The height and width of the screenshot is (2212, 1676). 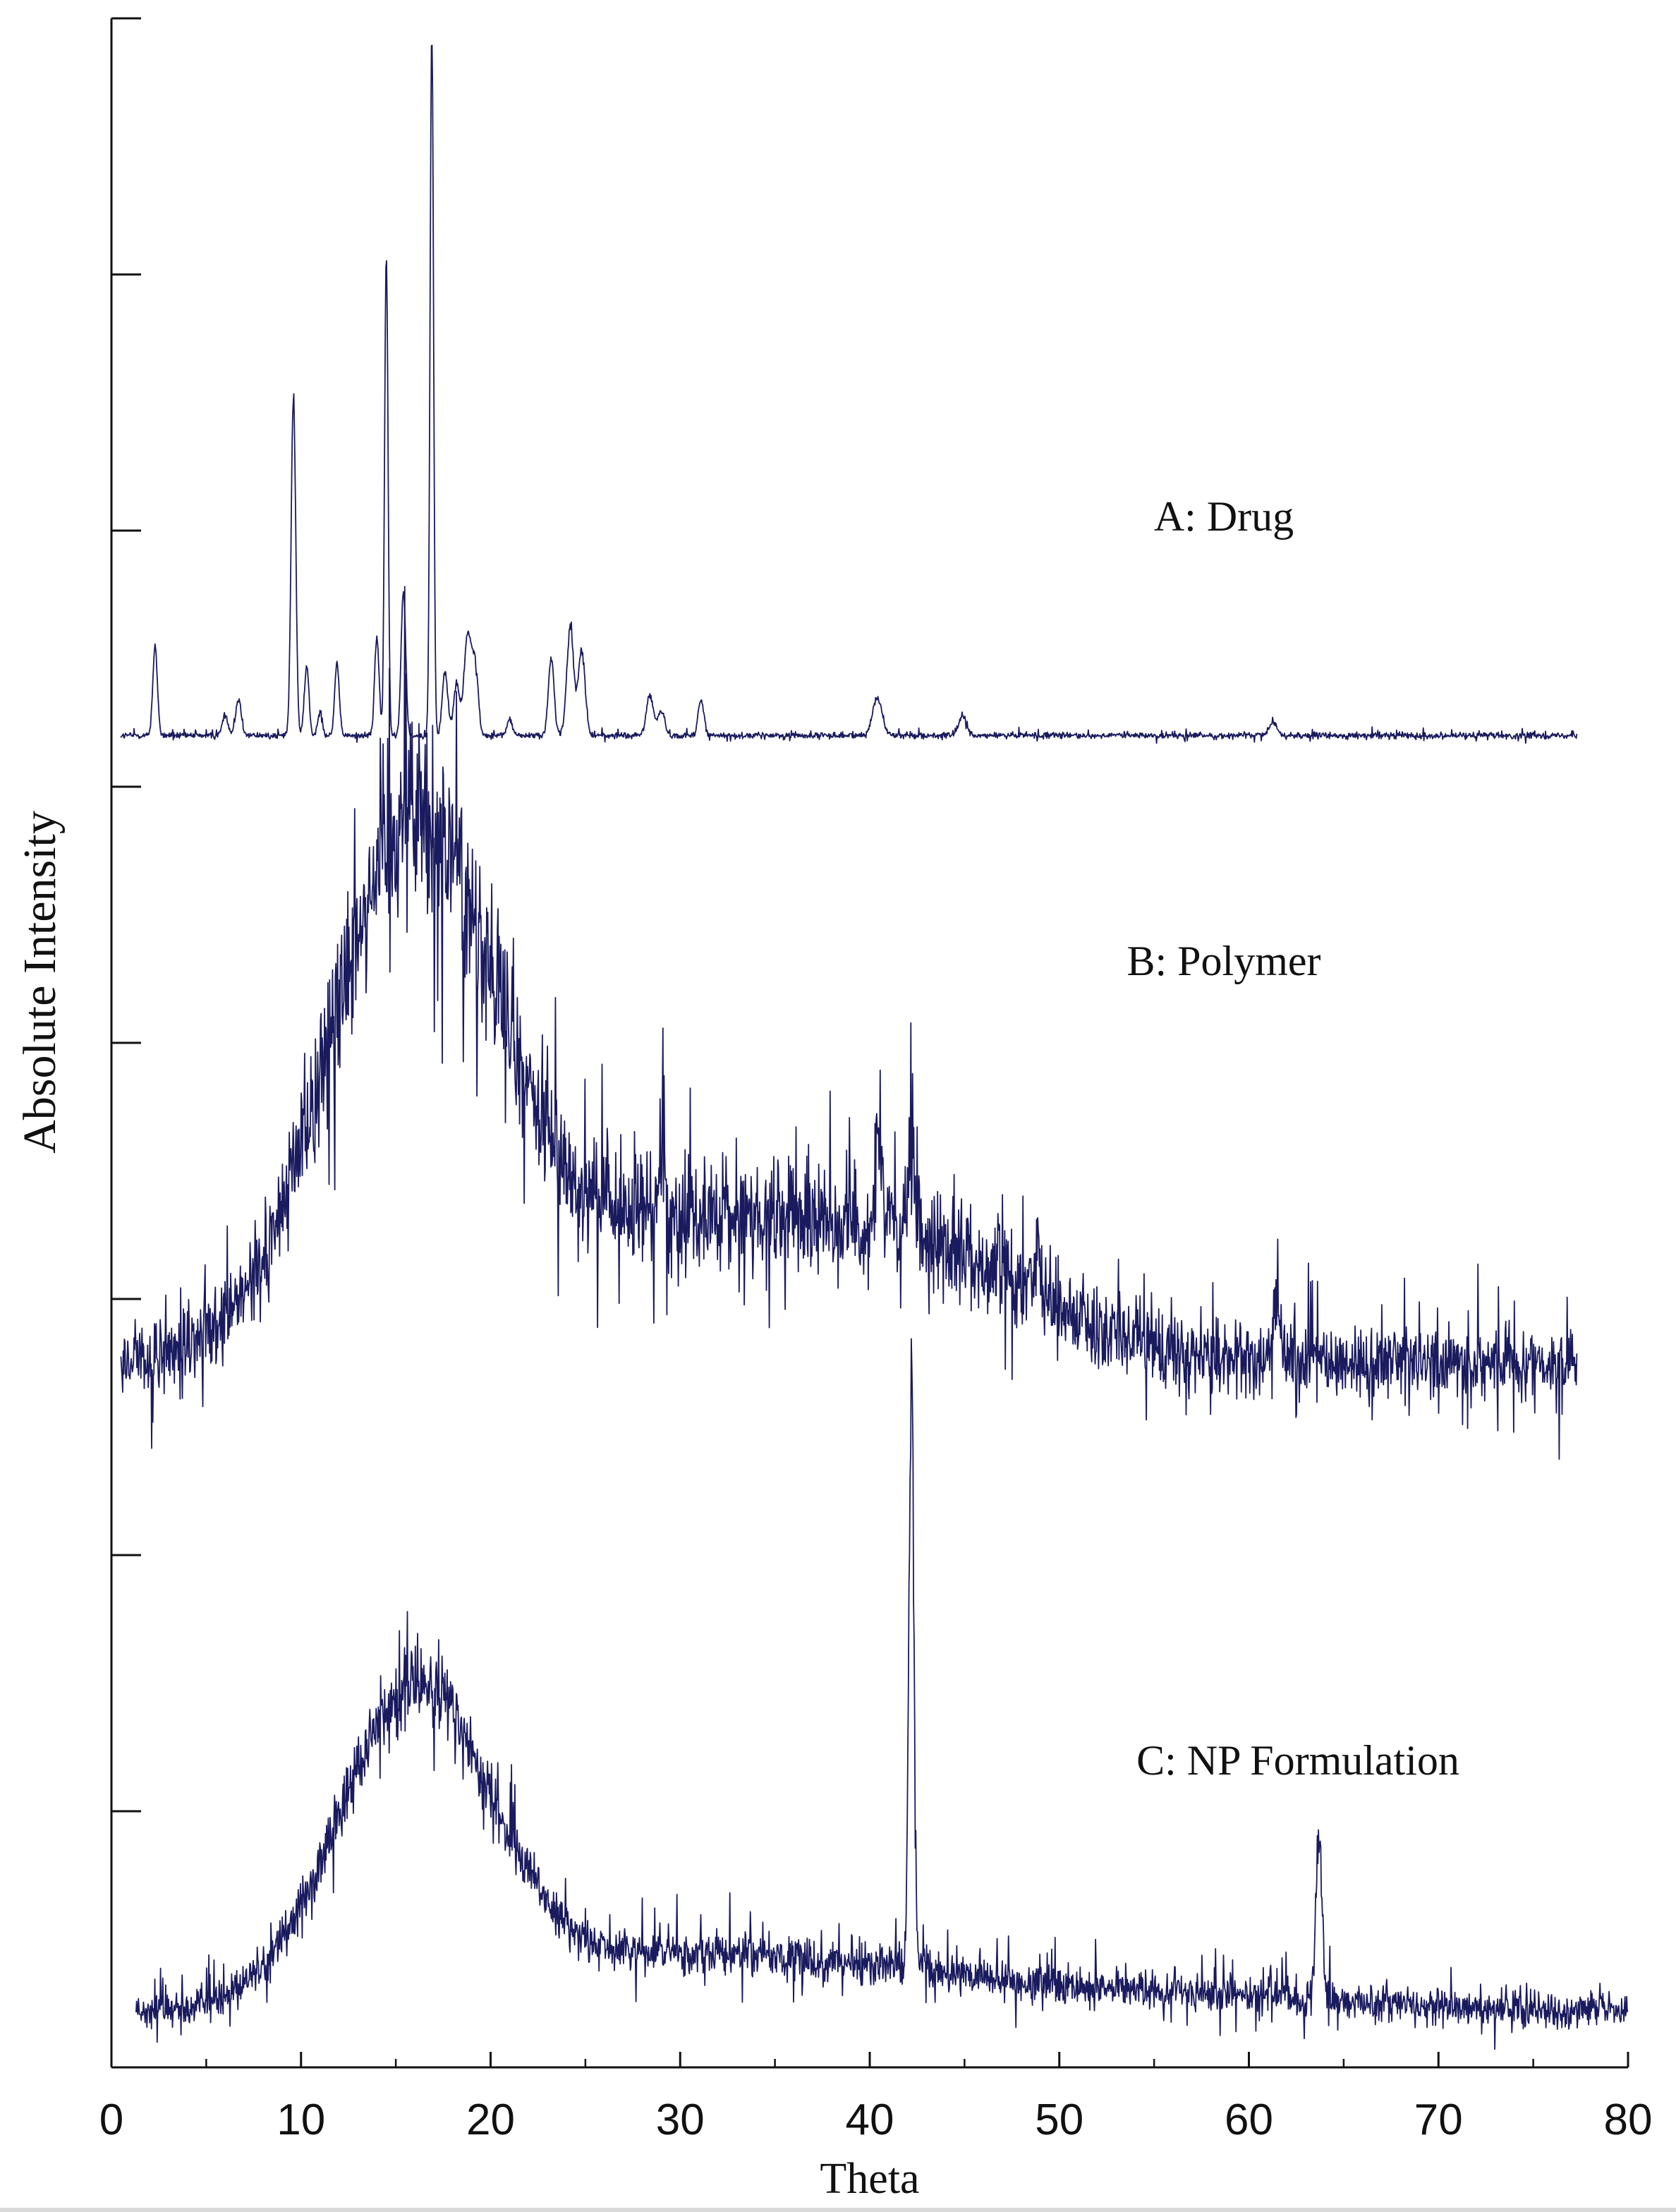 What do you see at coordinates (1297, 1760) in the screenshot?
I see `series-label-3: C: NP Formulation` at bounding box center [1297, 1760].